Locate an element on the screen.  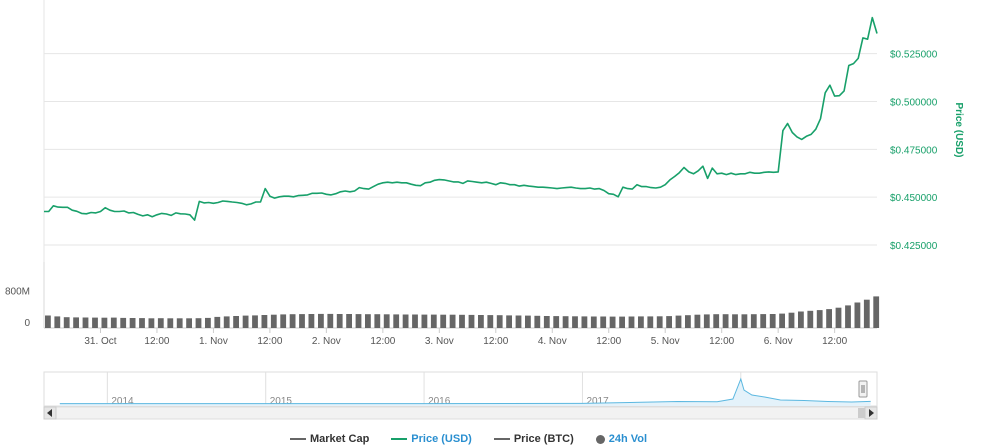
price-axis-title: Price (USD) is located at coordinates (958, 129).